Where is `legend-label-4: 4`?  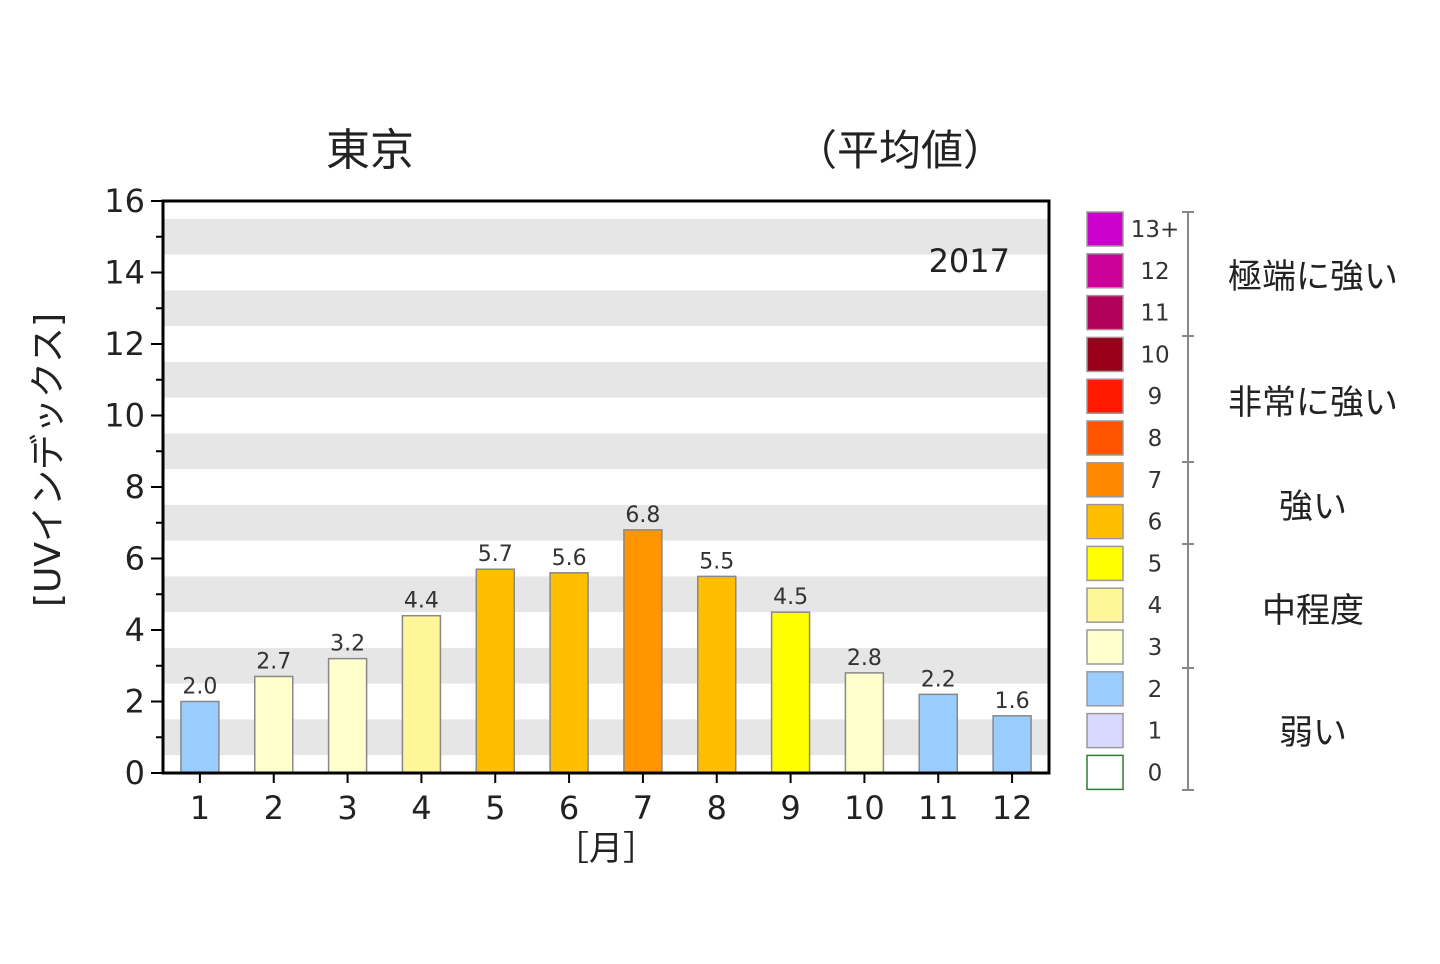 legend-label-4: 4 is located at coordinates (1155, 606).